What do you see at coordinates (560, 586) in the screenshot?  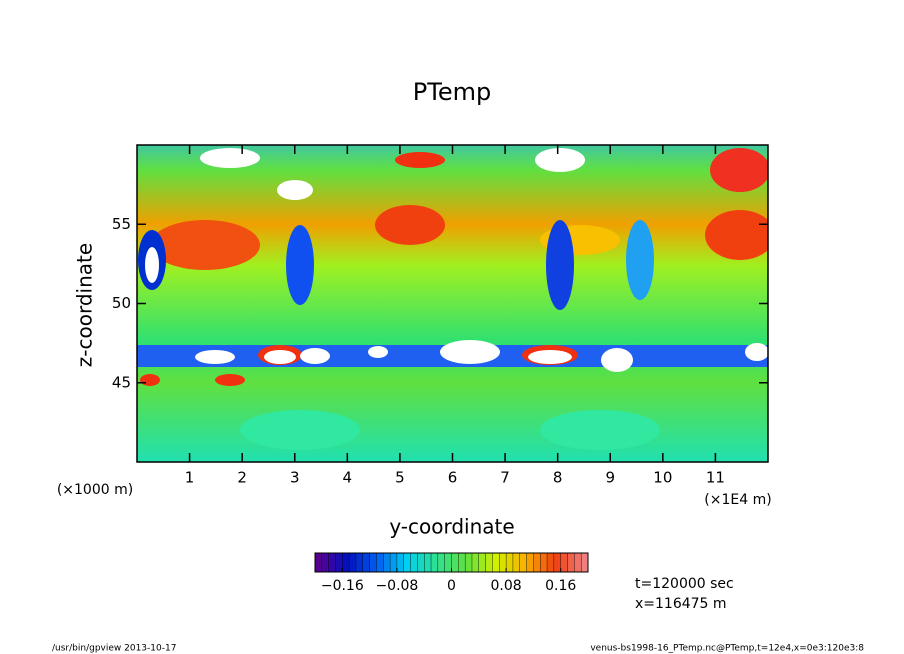 I see `colorbar-tick-label: 0.16` at bounding box center [560, 586].